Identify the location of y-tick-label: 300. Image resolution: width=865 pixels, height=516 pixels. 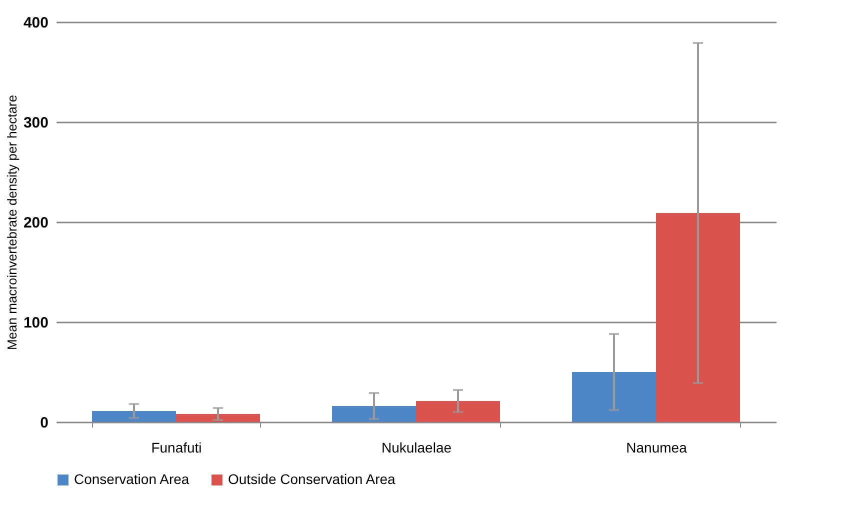
(35, 123).